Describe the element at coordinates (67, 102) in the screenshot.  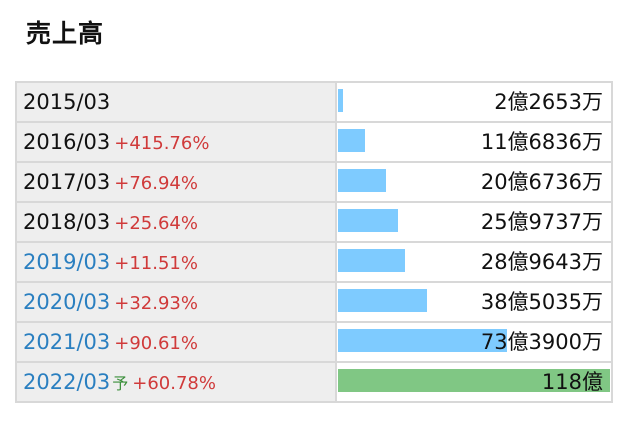
I see `fiscal-year-label: 2015/03` at that location.